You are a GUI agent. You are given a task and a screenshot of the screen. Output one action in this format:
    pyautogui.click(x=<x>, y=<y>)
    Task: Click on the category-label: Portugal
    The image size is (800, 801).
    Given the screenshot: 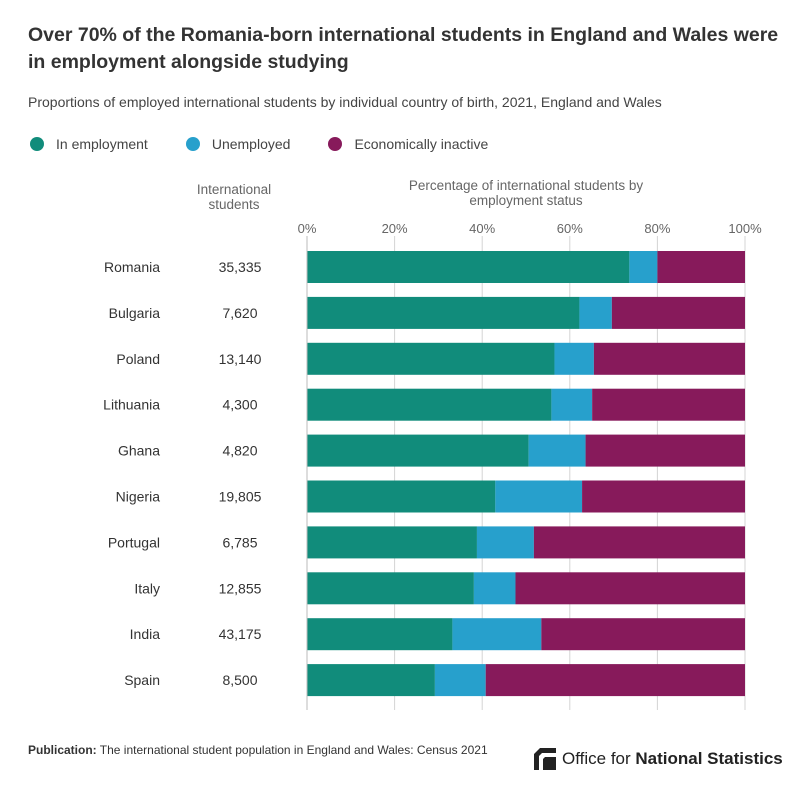 What is the action you would take?
    pyautogui.click(x=134, y=542)
    